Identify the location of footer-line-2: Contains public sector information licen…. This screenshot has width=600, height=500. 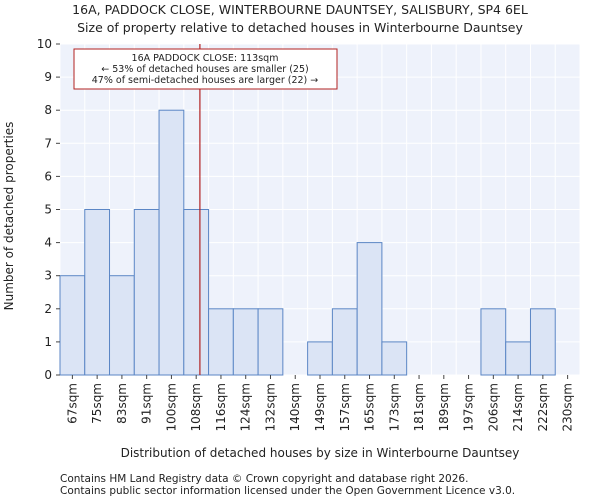
(287, 491).